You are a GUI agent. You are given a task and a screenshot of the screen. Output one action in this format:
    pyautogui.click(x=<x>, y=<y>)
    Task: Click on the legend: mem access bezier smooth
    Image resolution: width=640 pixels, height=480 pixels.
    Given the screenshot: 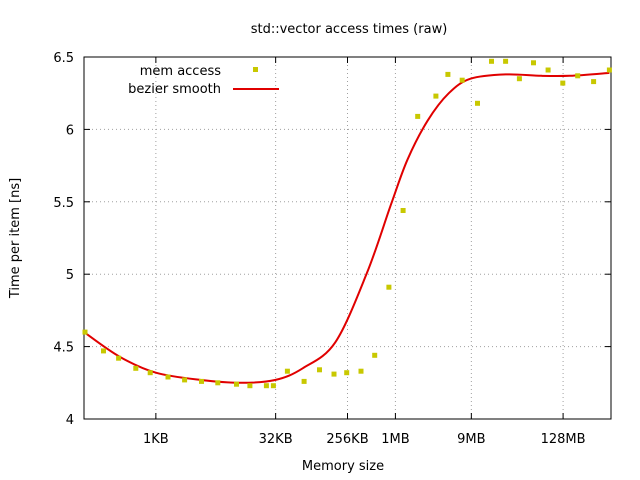 What is the action you would take?
    pyautogui.click(x=203, y=80)
    